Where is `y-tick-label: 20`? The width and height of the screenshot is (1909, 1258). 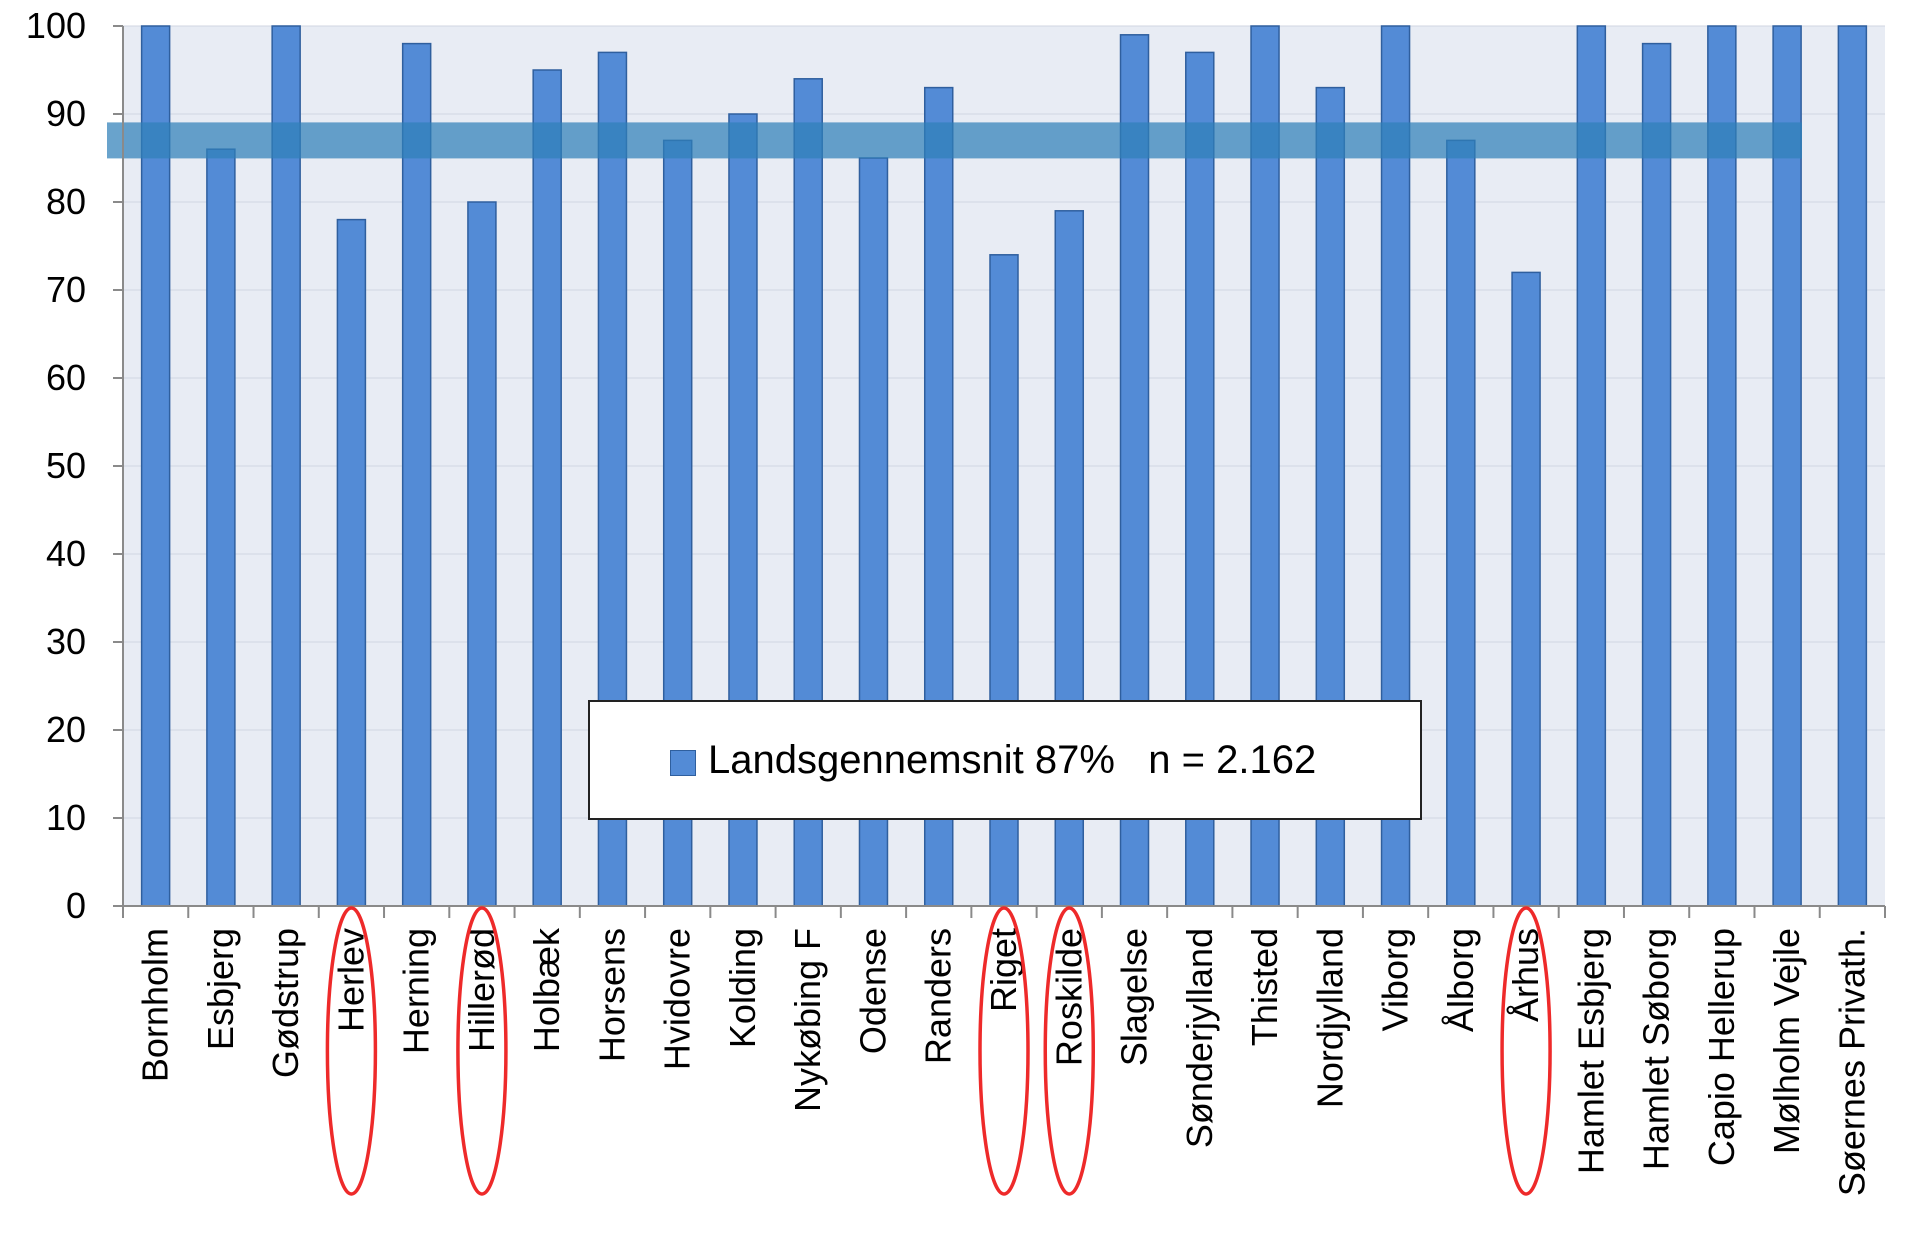
y-tick-label: 20 is located at coordinates (66, 729).